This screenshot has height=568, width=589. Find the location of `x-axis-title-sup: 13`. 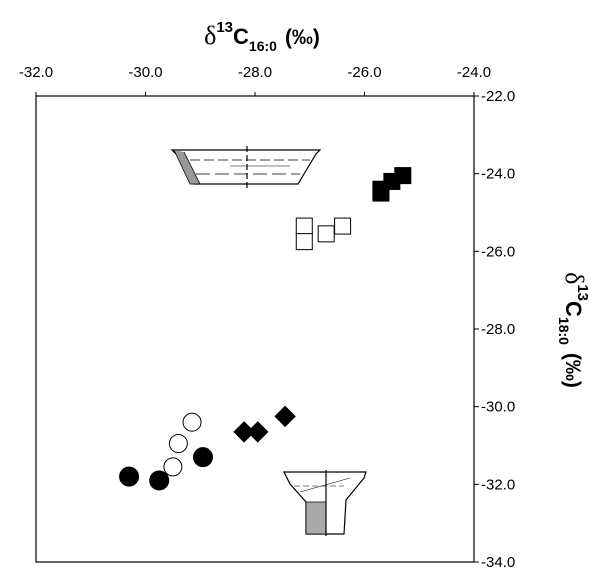

x-axis-title-sup: 13 is located at coordinates (224, 27).